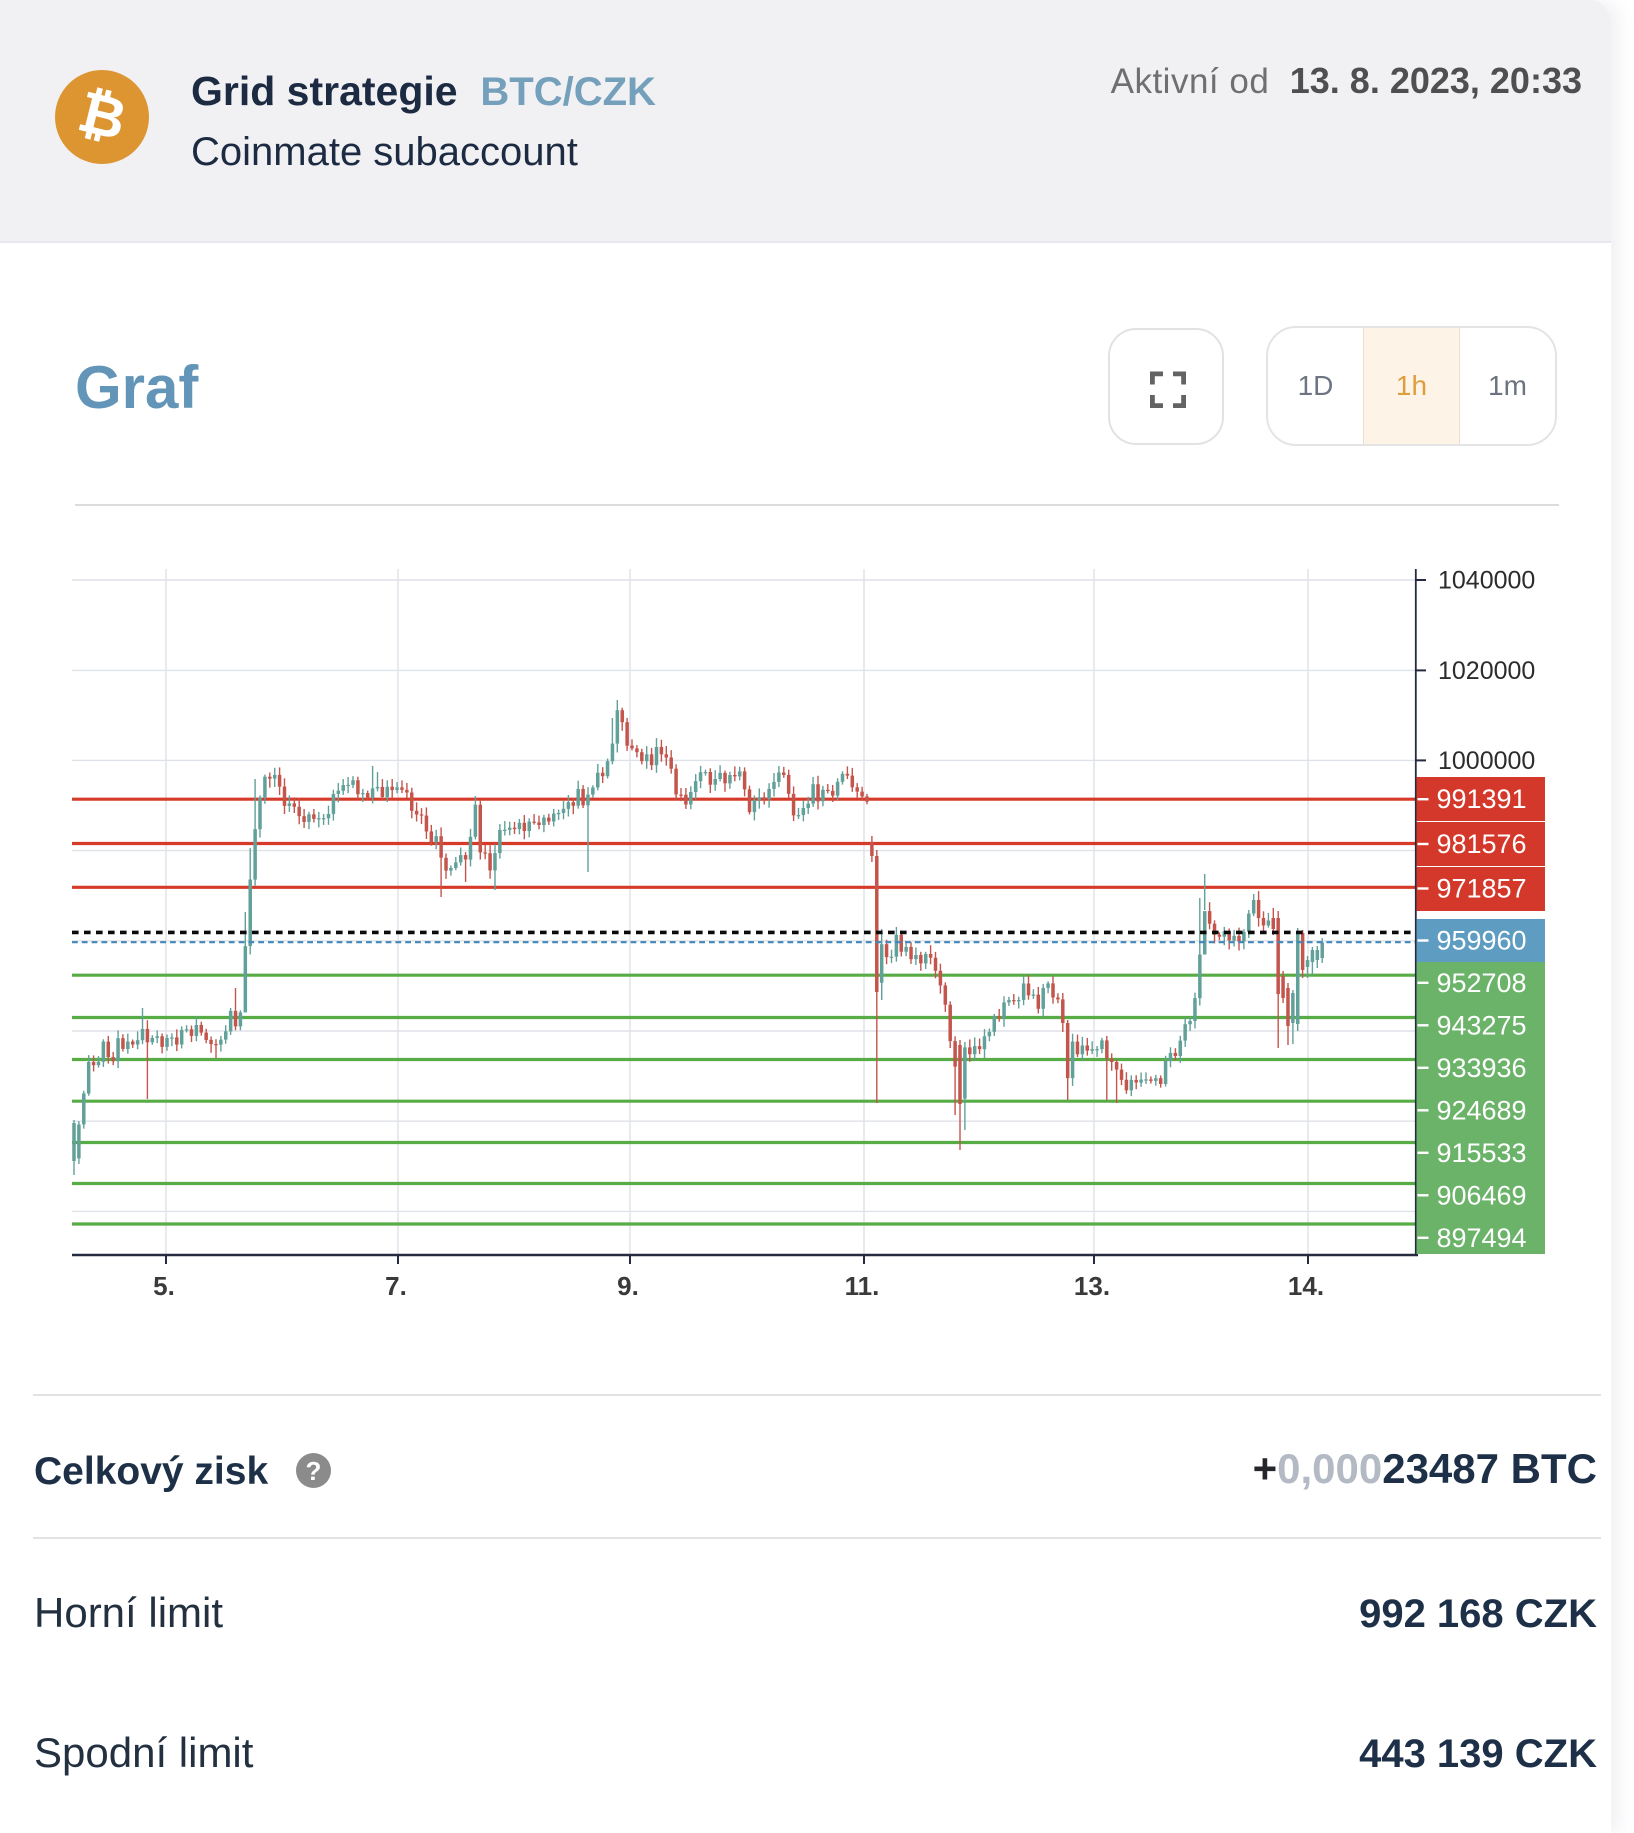 The image size is (1634, 1833). What do you see at coordinates (1306, 1286) in the screenshot?
I see `svg-text: 14.` at bounding box center [1306, 1286].